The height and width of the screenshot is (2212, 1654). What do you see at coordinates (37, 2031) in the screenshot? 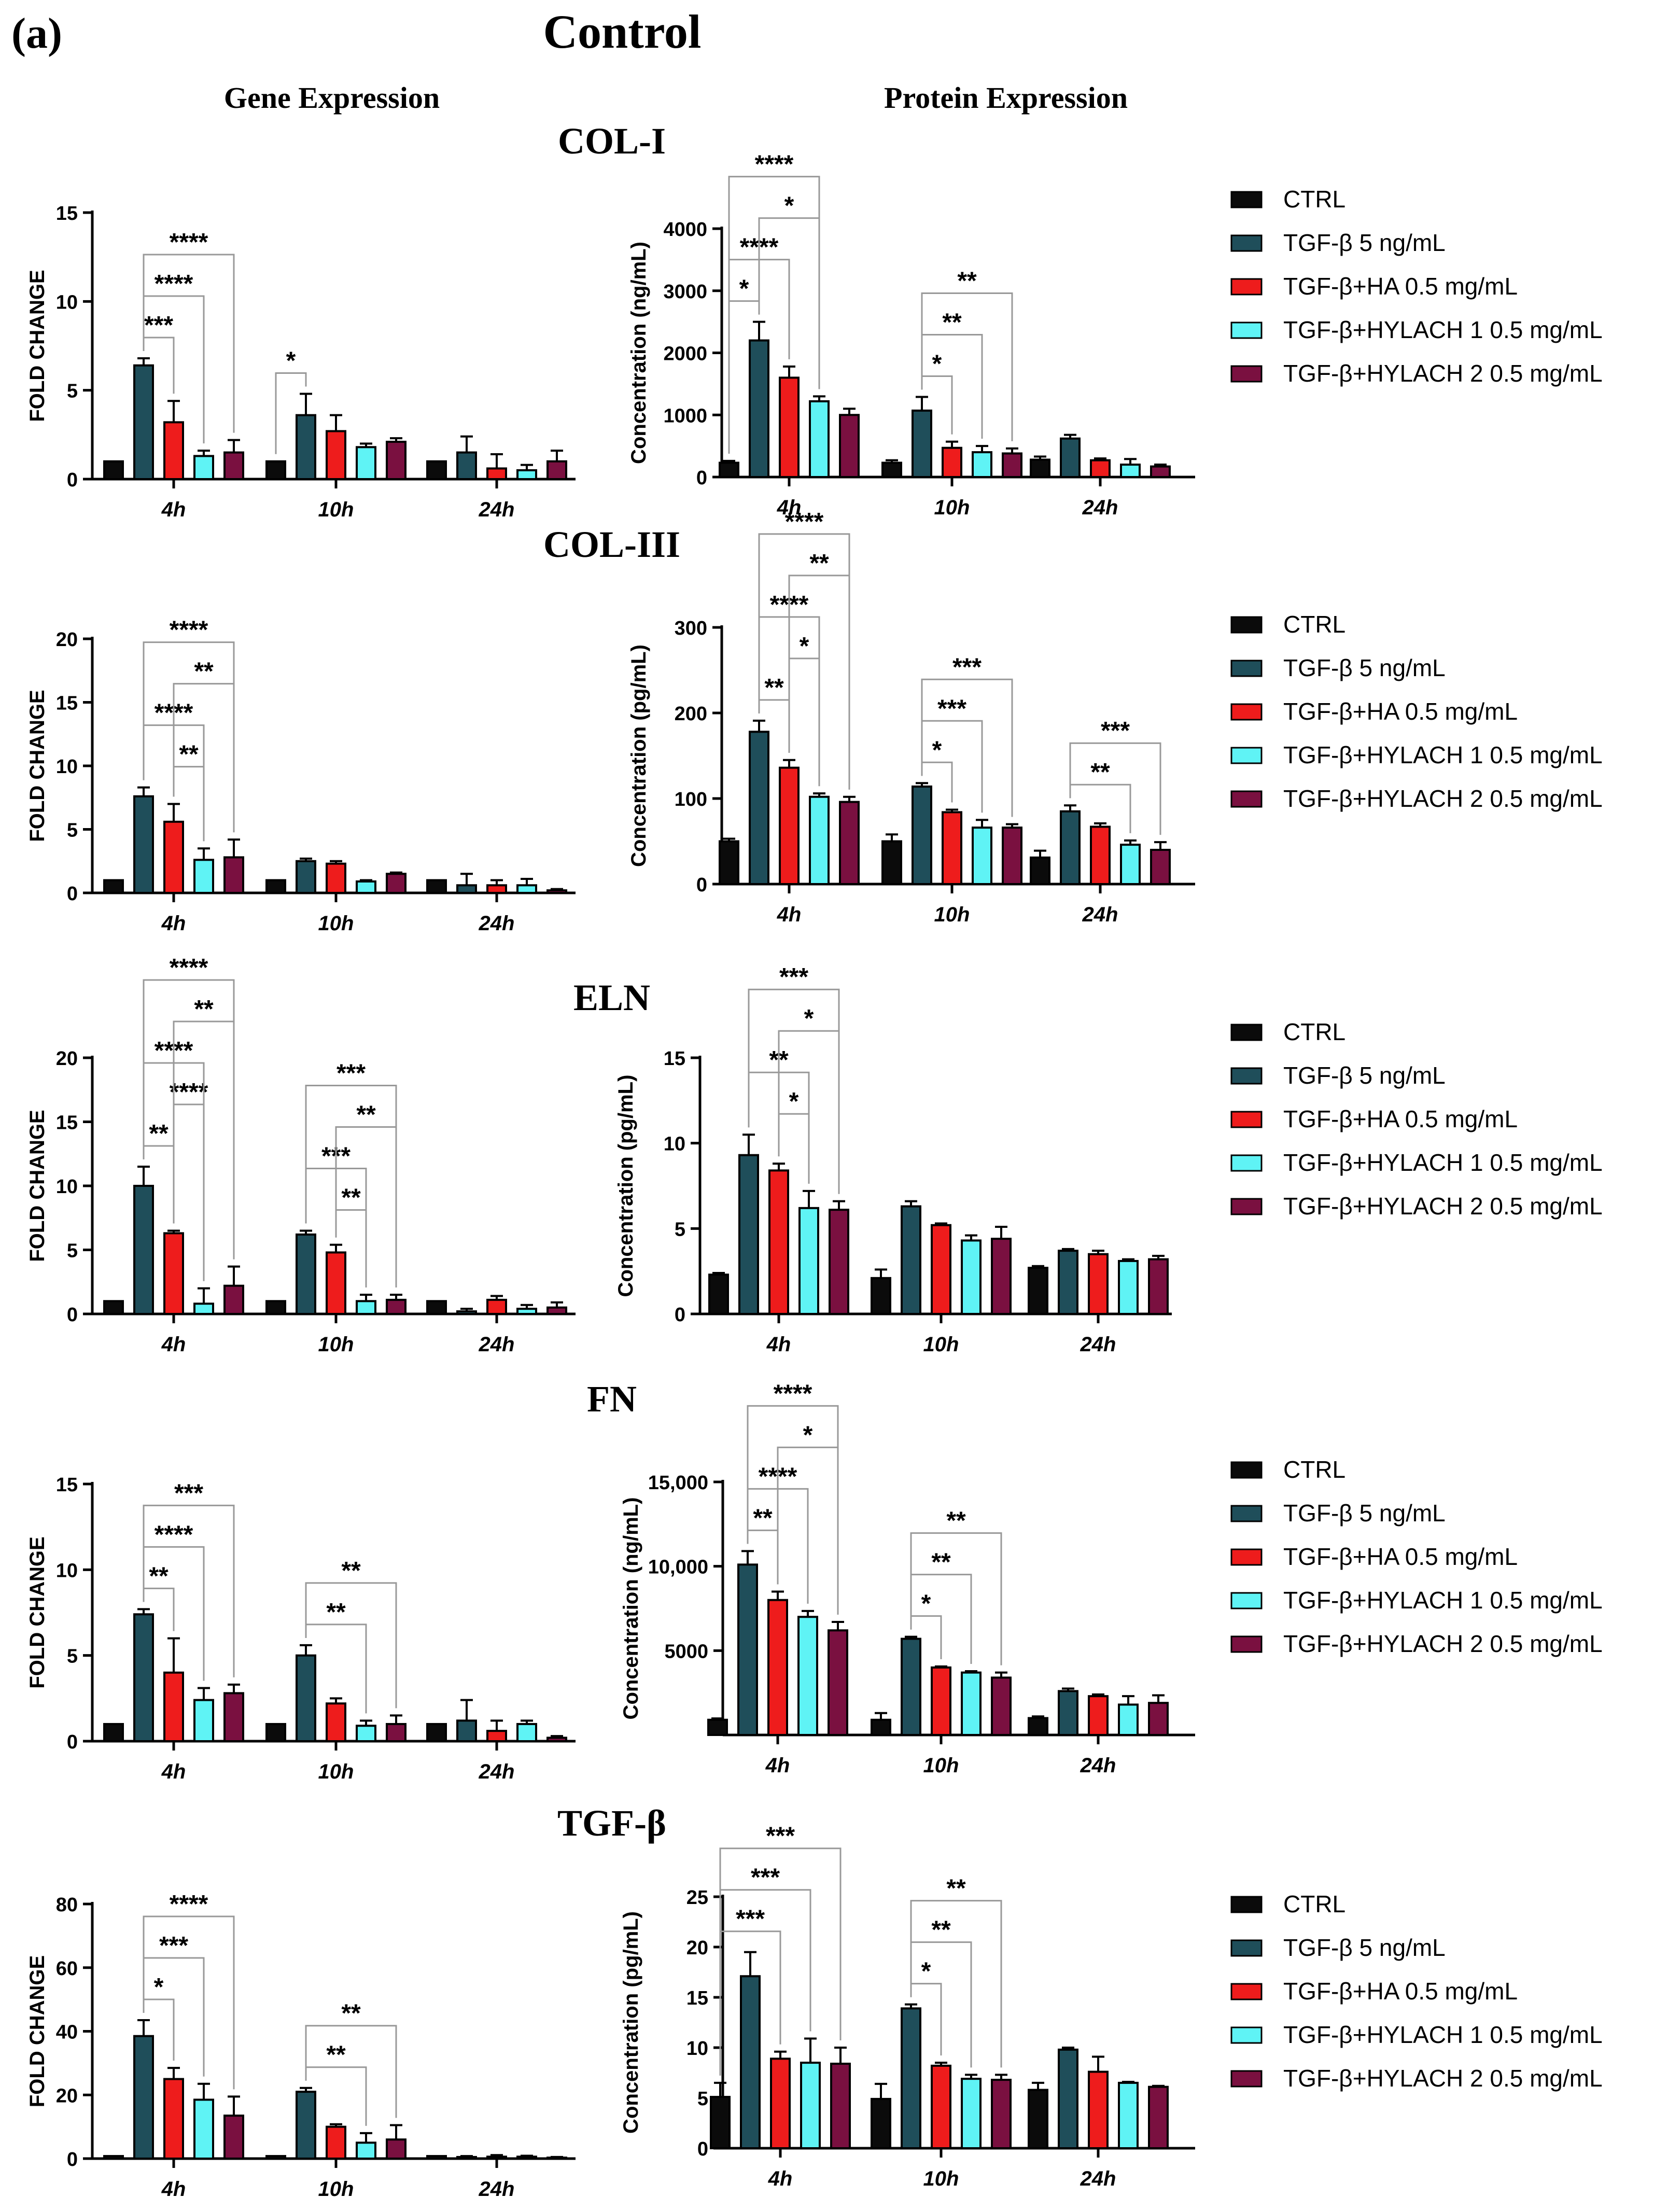
I see `y-axis-label: FOLD CHANGE` at bounding box center [37, 2031].